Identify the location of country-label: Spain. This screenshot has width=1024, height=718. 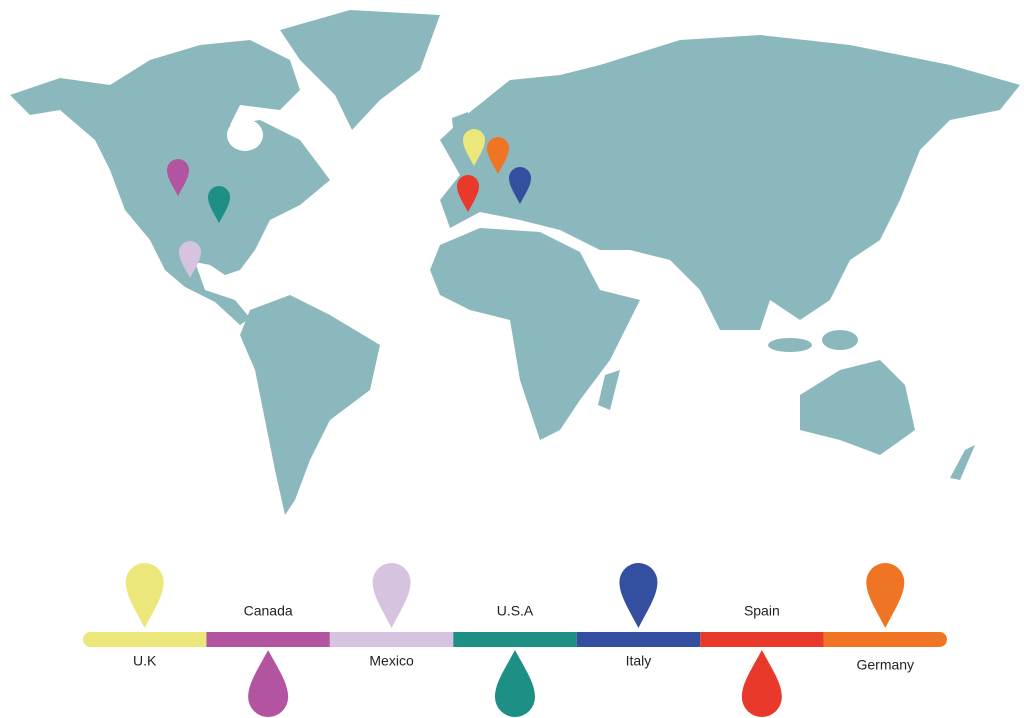
(762, 611).